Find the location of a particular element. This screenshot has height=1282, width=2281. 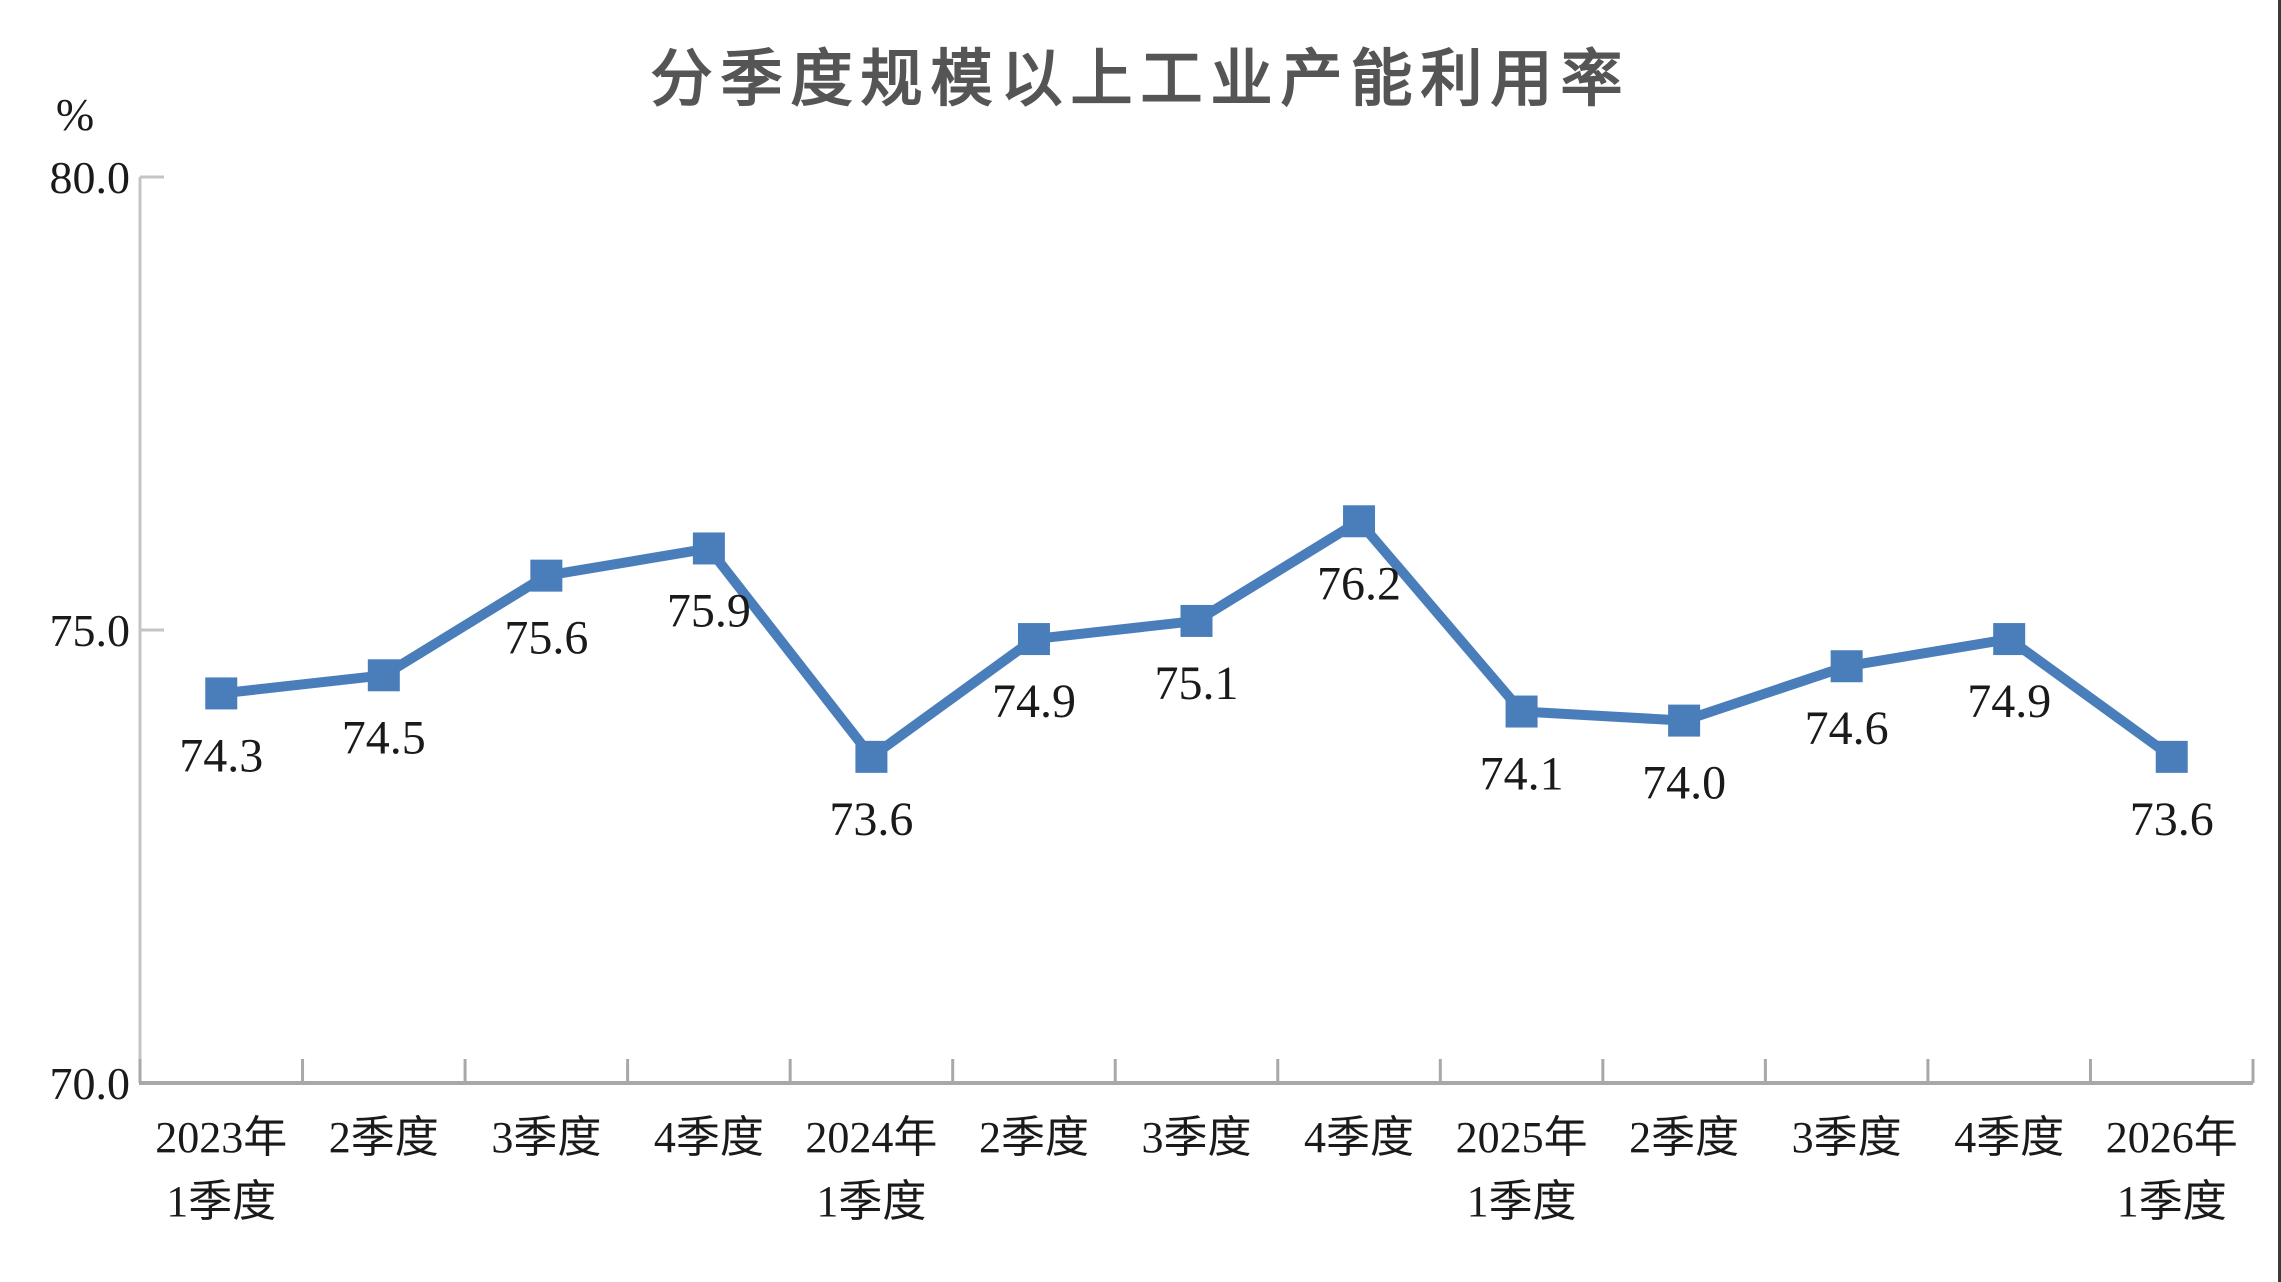

y-axis-unit-label: % is located at coordinates (75, 114).